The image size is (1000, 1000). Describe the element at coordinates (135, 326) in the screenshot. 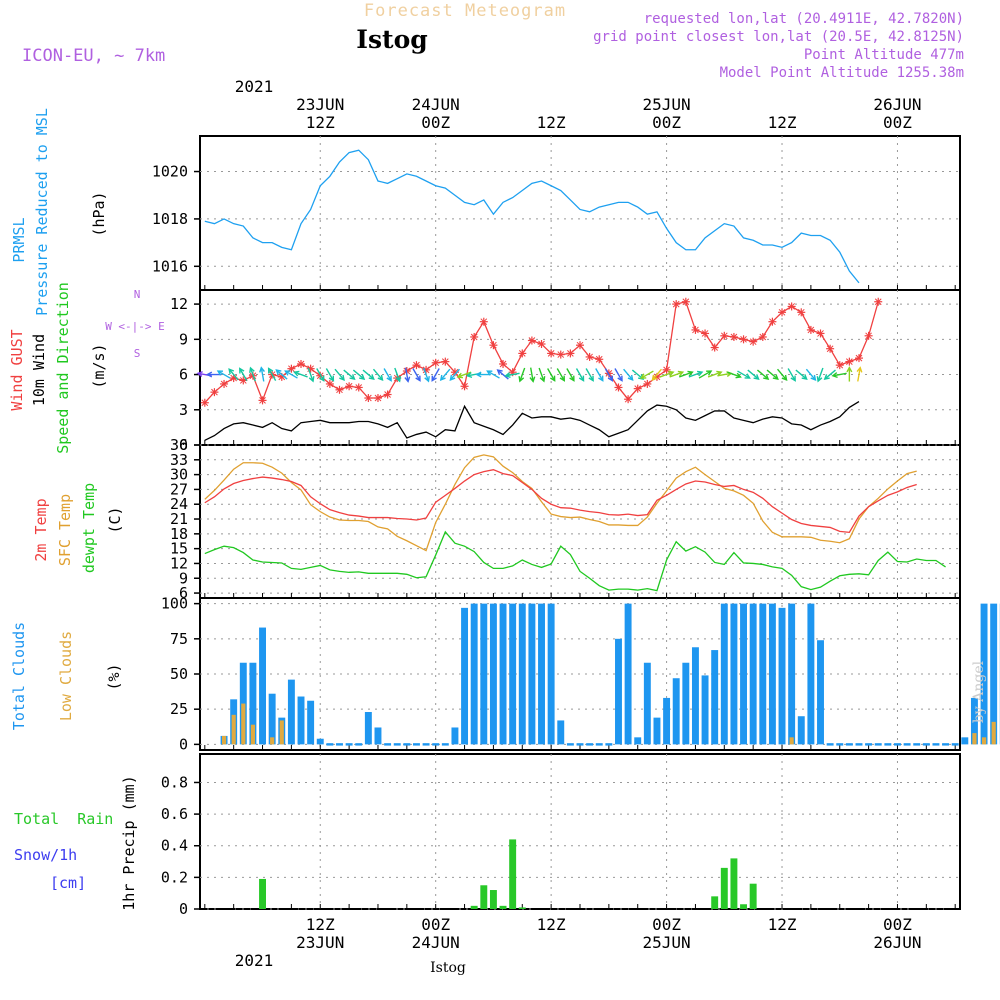

I see `compass-west-east: W <-|-> E` at that location.